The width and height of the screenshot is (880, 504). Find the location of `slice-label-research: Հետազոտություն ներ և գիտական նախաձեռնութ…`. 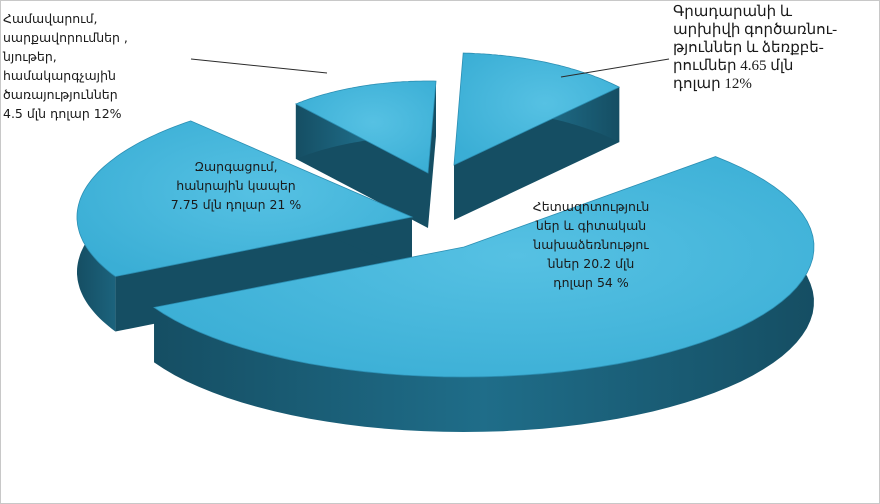

slice-label-research: Հետազոտություն ներ և գիտական նախաձեռնութ… is located at coordinates (591, 244).